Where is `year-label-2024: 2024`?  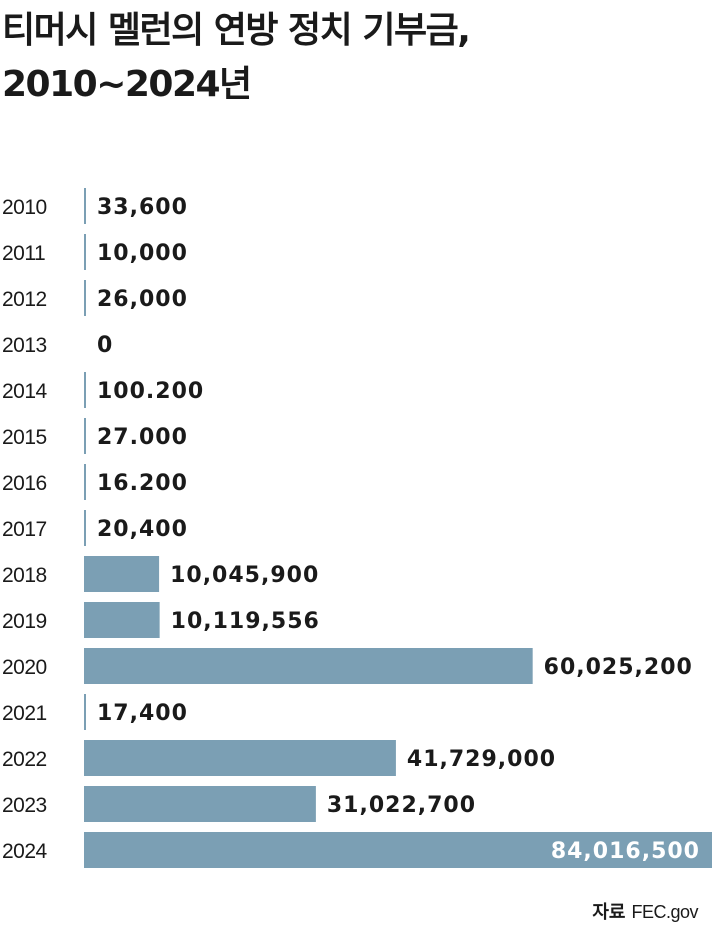
year-label-2024: 2024 is located at coordinates (25, 851).